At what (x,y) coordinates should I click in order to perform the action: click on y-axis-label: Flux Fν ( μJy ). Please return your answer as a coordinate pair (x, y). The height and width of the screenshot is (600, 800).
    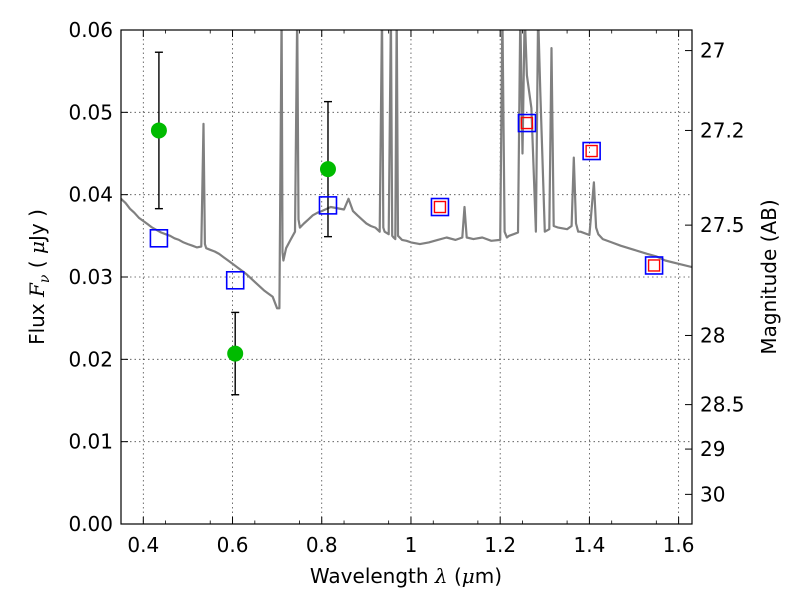
    Looking at the image, I should click on (39, 277).